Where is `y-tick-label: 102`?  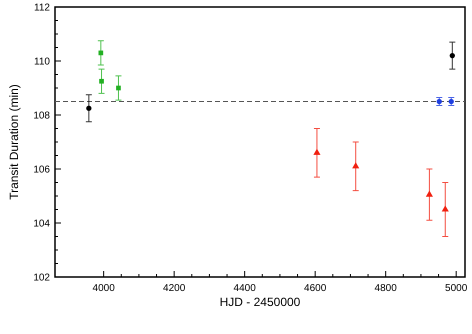 y-tick-label: 102 is located at coordinates (41, 278).